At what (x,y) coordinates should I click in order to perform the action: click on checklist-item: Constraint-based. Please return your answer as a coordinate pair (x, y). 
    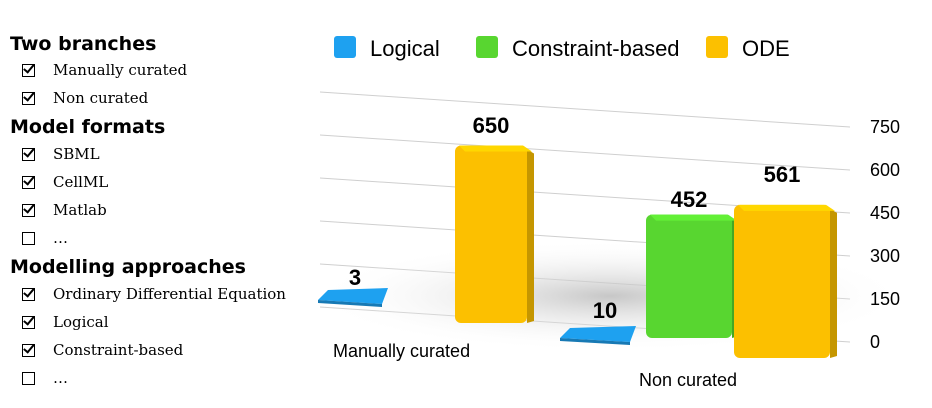
    Looking at the image, I should click on (102, 350).